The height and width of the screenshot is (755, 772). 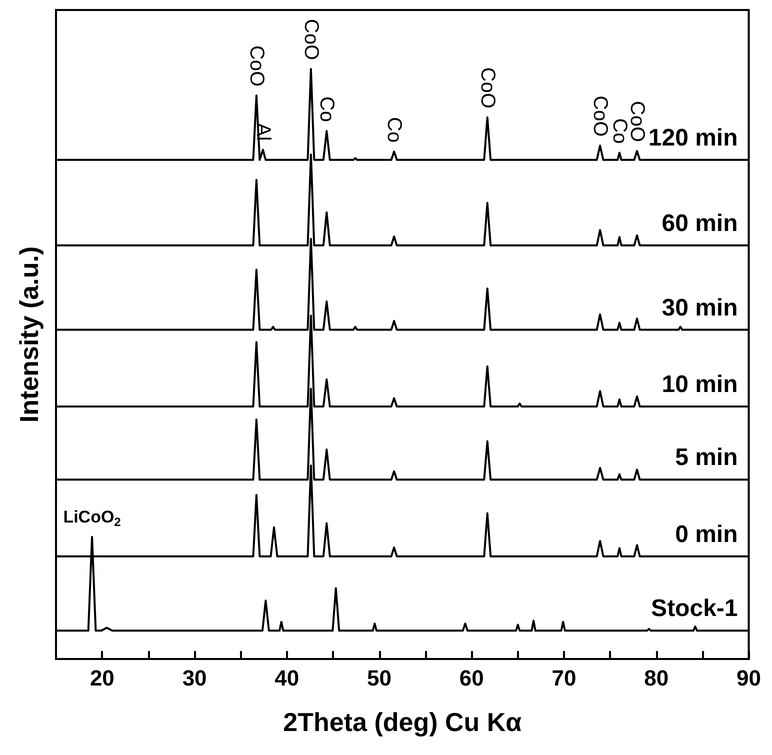 What do you see at coordinates (706, 458) in the screenshot?
I see `series-label: 5 min` at bounding box center [706, 458].